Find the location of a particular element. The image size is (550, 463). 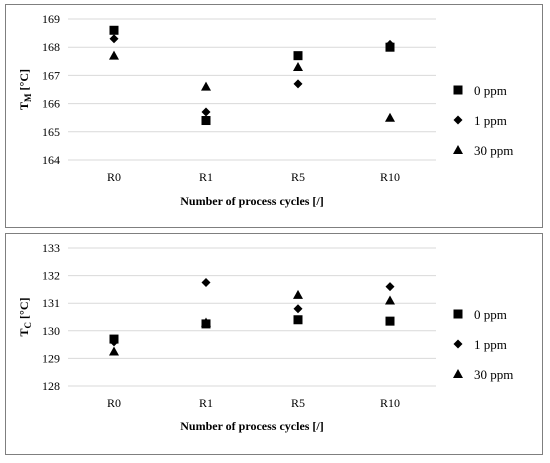

y-tick-label: 132 is located at coordinates (51, 276).